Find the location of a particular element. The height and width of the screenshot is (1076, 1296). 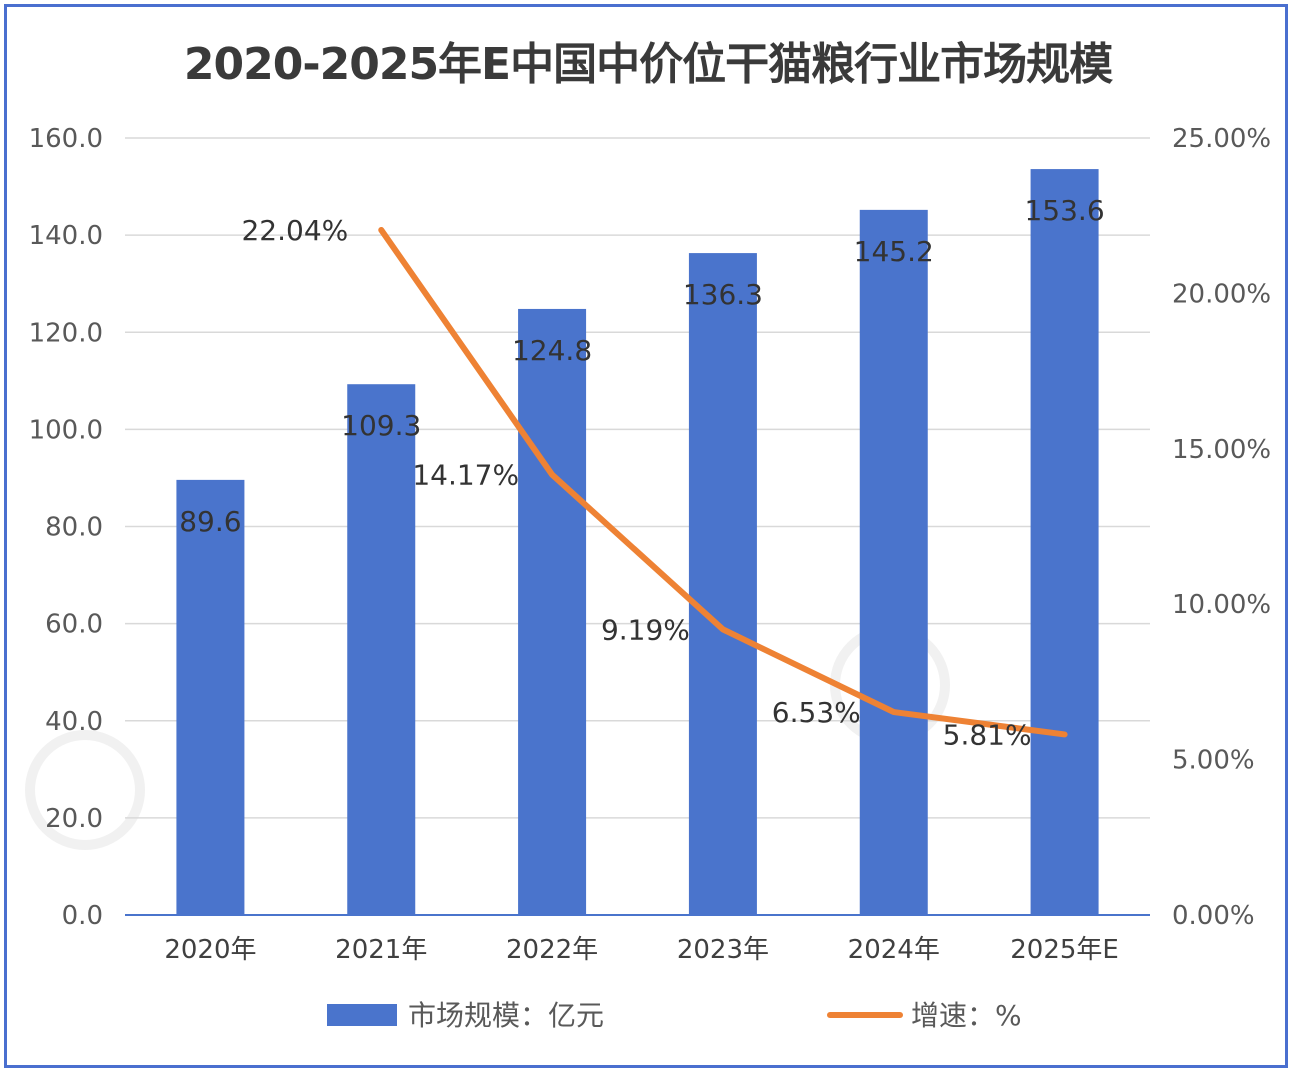

legend-bar-swatch is located at coordinates (362, 1015).